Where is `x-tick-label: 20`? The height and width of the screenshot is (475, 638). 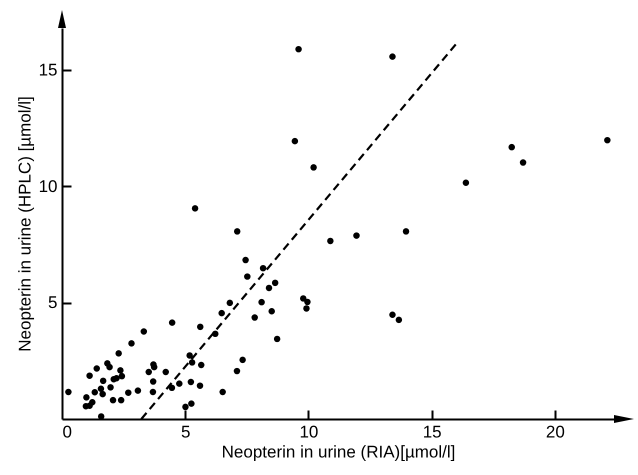
x-tick-label: 20 is located at coordinates (555, 432).